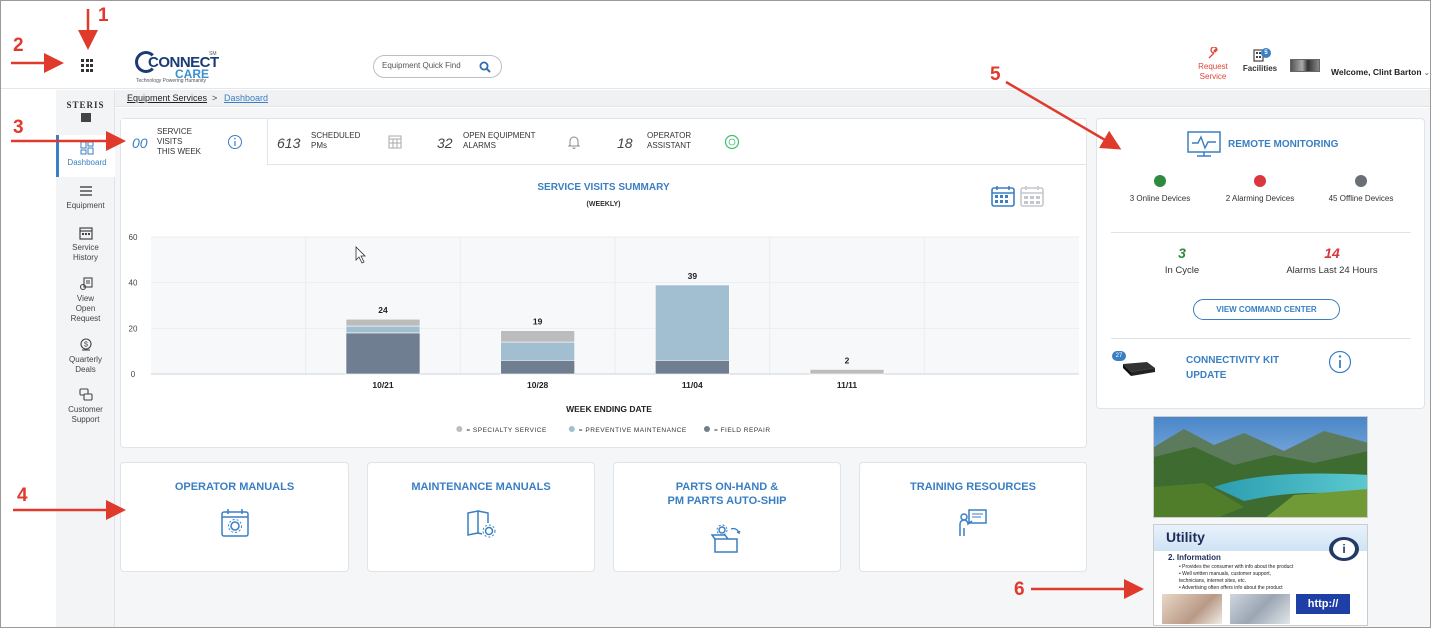  What do you see at coordinates (383, 385) in the screenshot?
I see `x-tick-label: 10/21` at bounding box center [383, 385].